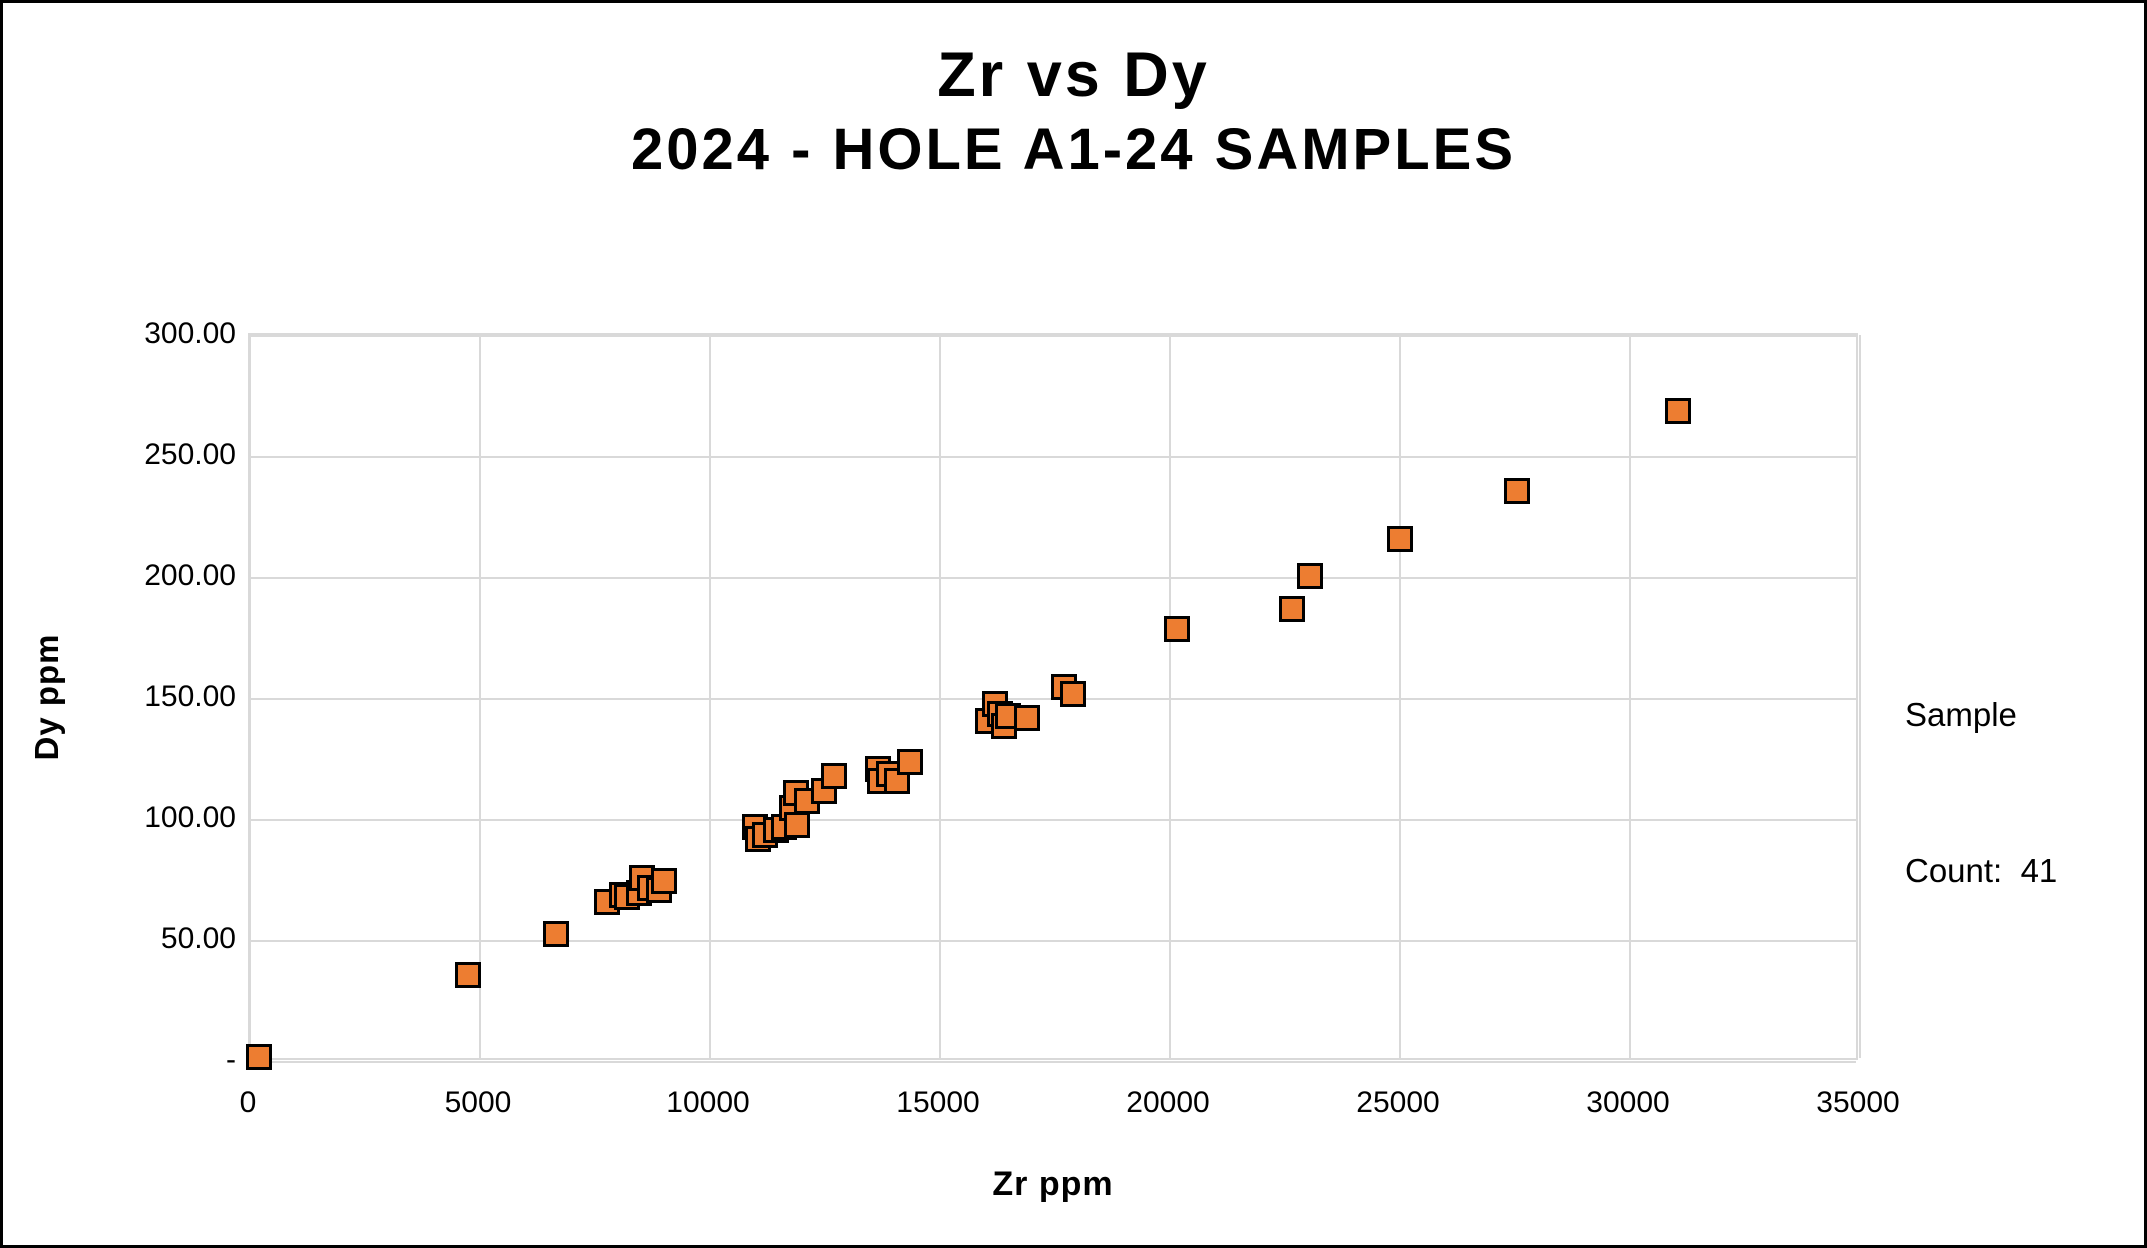 This screenshot has width=2147, height=1248. What do you see at coordinates (198, 938) in the screenshot?
I see `y-tick-label: 50.00` at bounding box center [198, 938].